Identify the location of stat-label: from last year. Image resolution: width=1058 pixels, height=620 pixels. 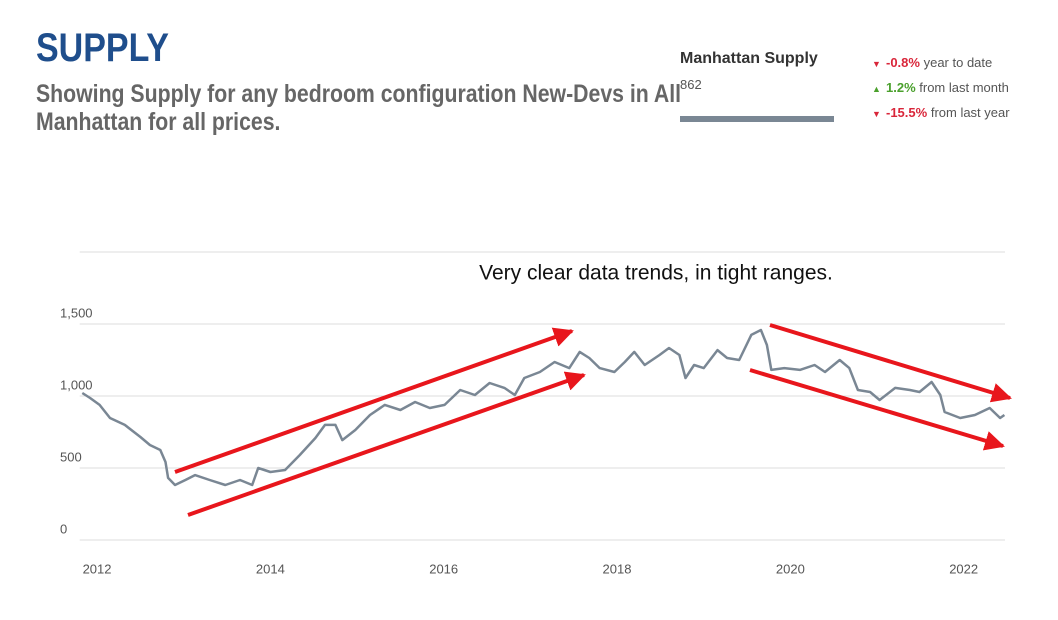
(970, 112).